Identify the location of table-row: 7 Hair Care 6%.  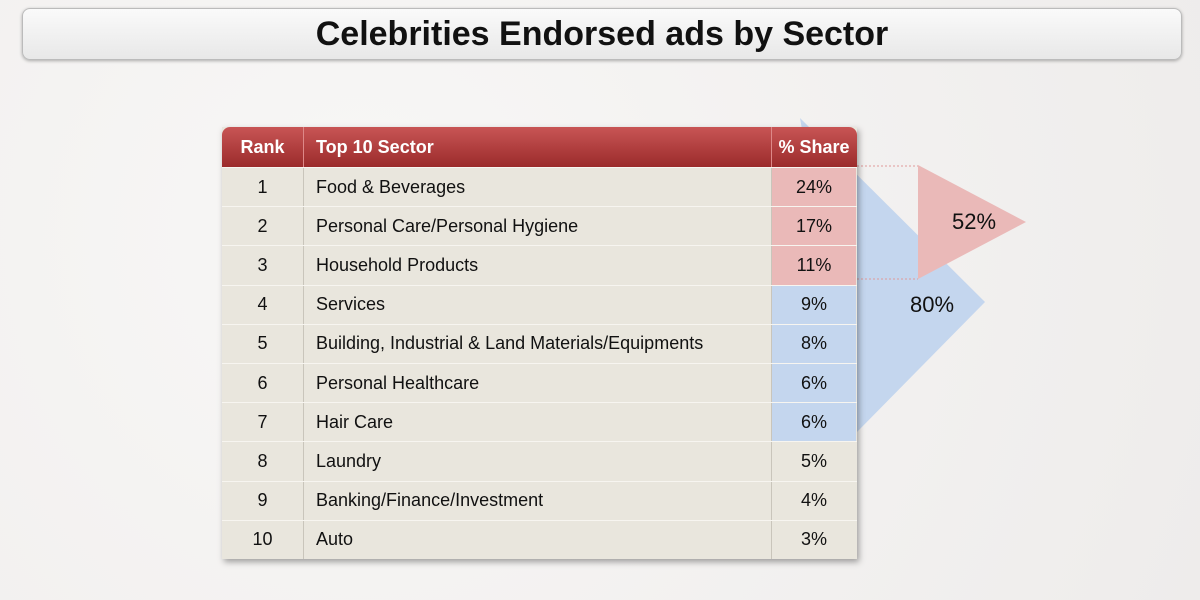
(539, 422).